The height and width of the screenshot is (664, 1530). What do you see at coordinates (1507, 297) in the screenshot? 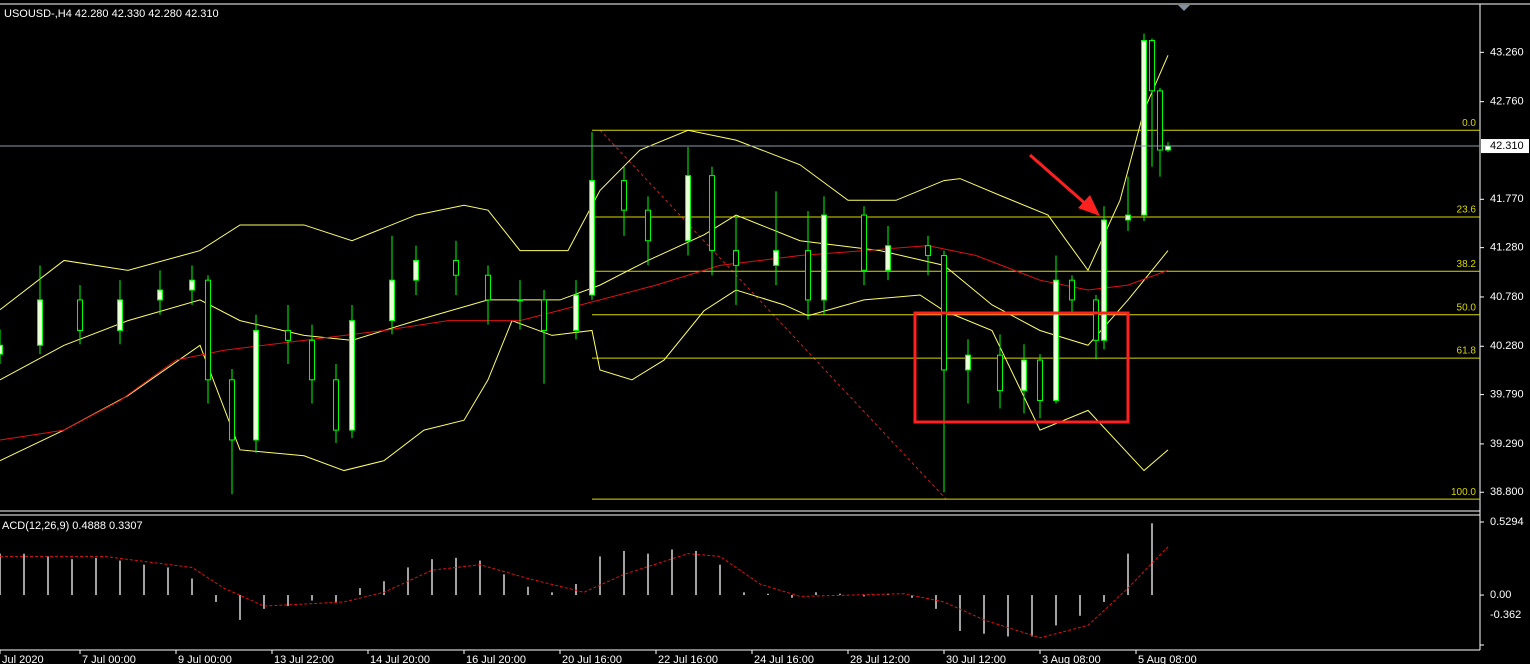
I see `y-tick-label: 40.780` at bounding box center [1507, 297].